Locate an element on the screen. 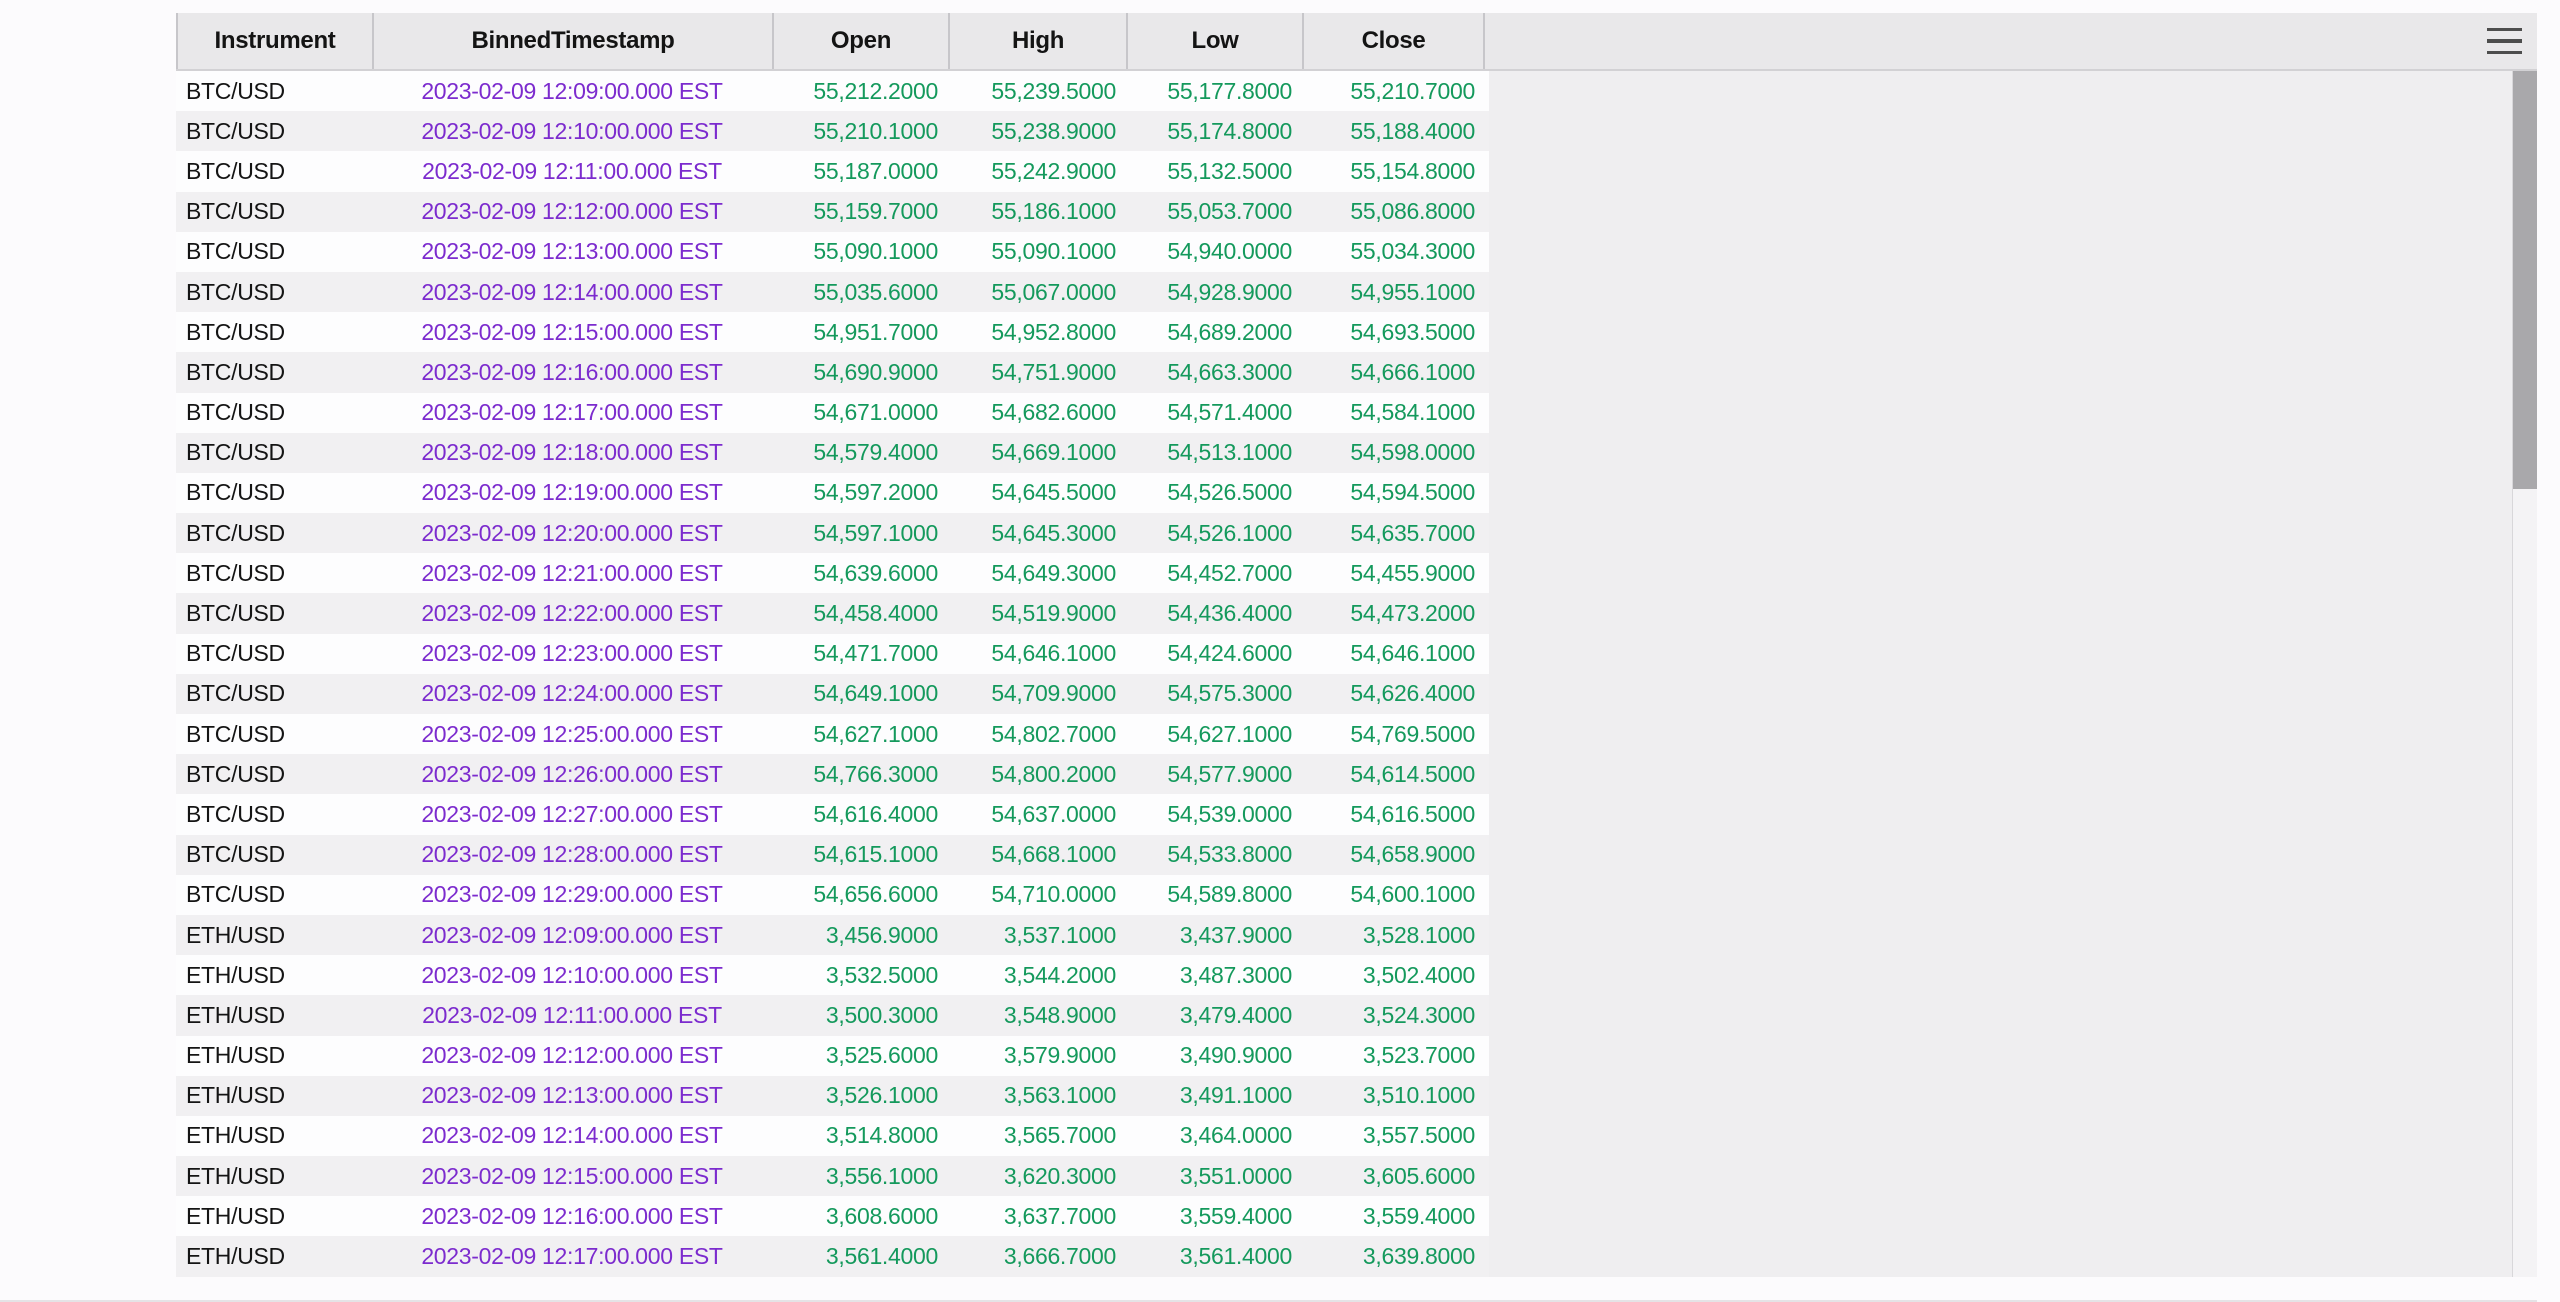  close-cell: 55,086.8000 is located at coordinates (1412, 211).